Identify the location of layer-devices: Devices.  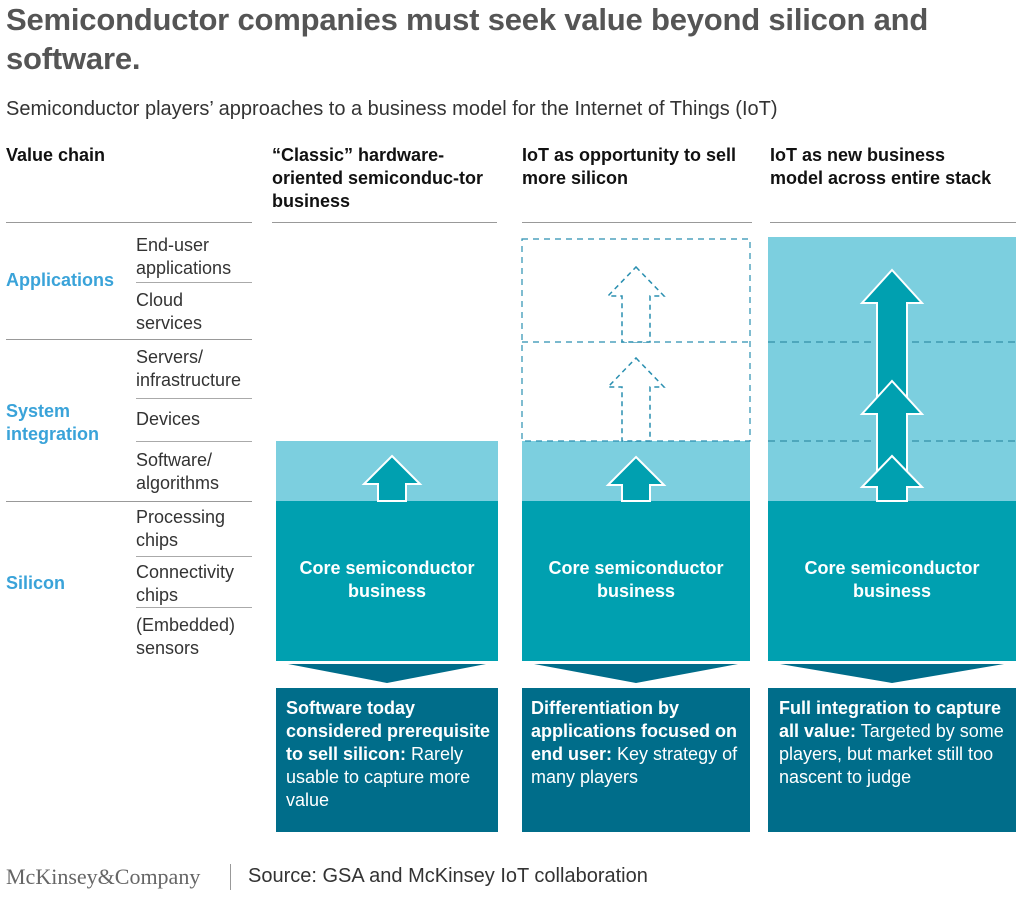
(168, 419).